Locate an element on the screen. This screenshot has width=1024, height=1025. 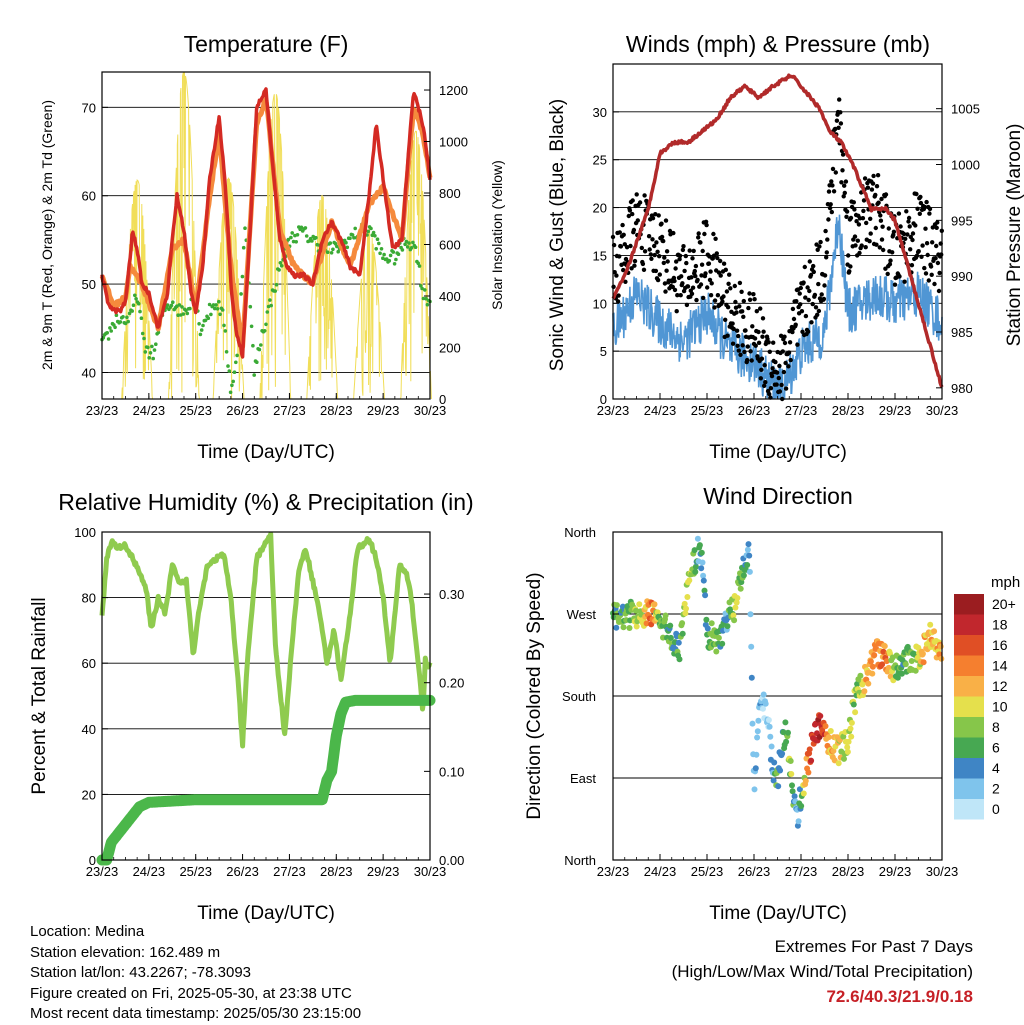
winds-xlabel: Time (Day/UTC) is located at coordinates (778, 452).